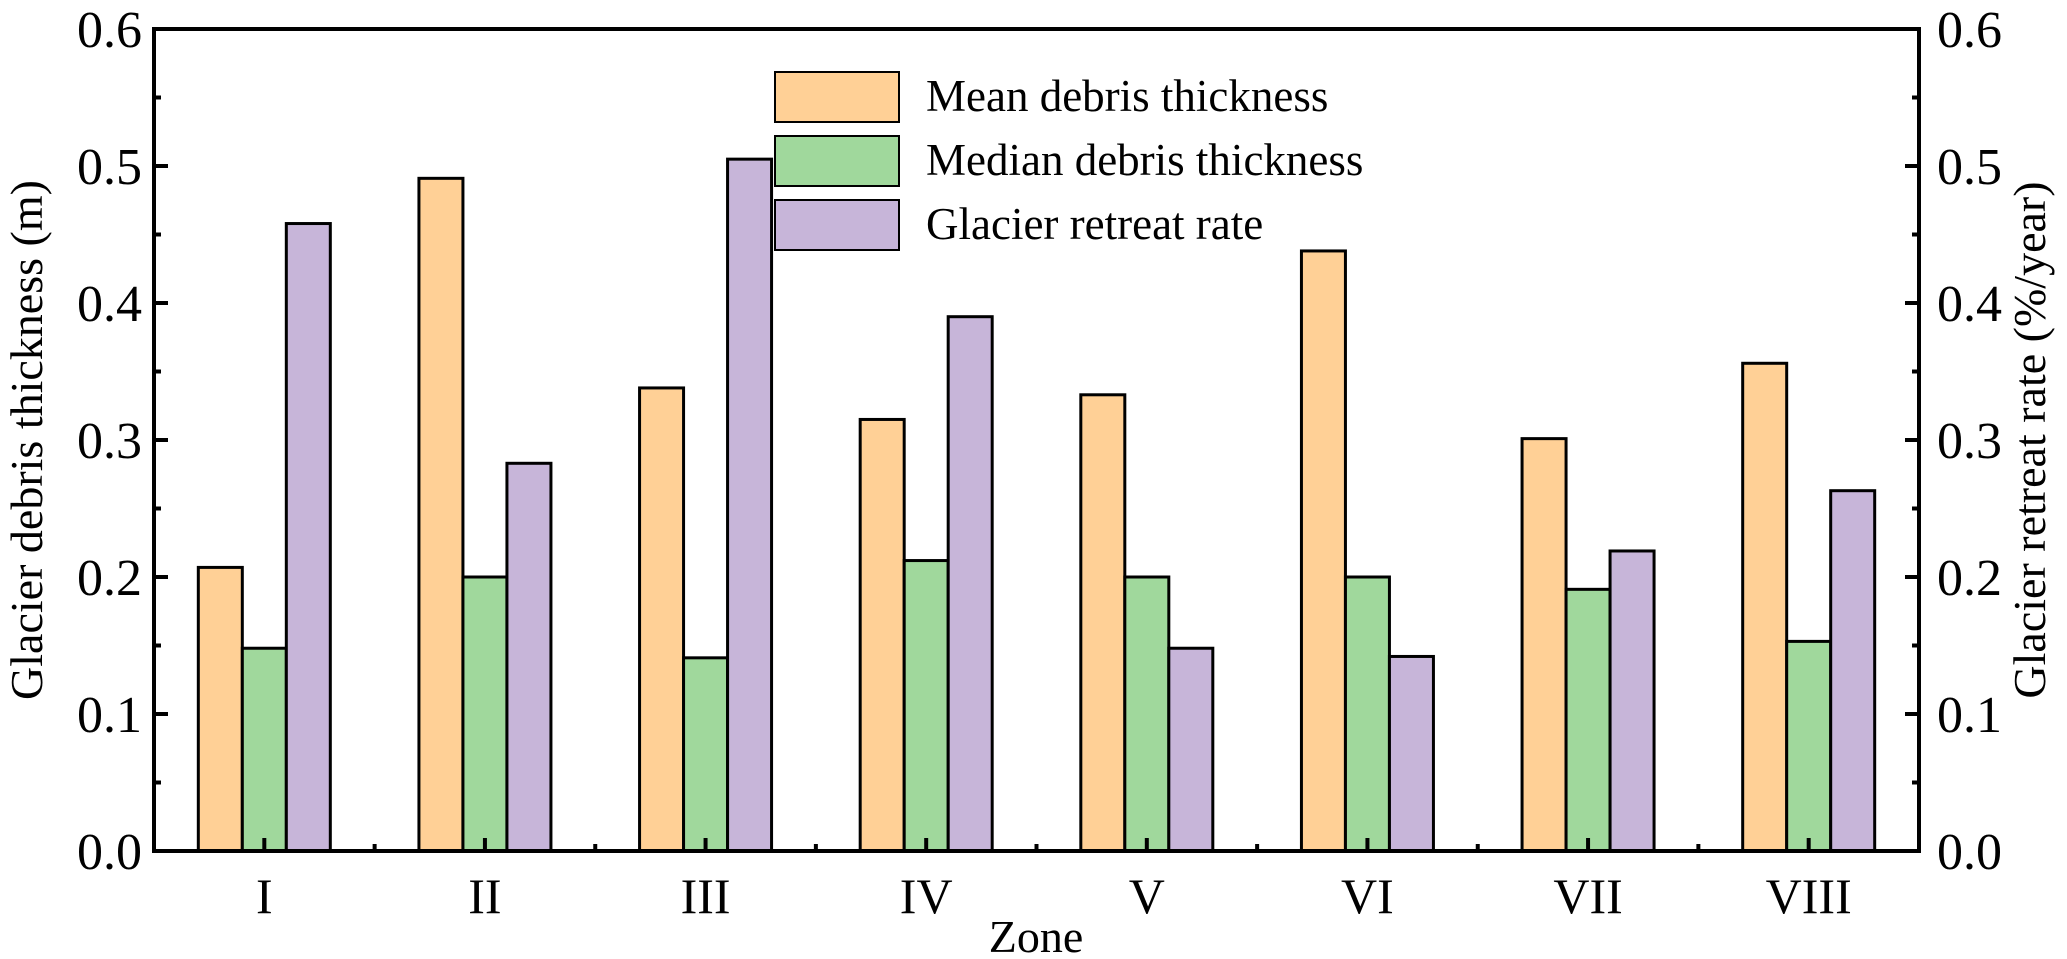 The image size is (2067, 959). Describe the element at coordinates (706, 896) in the screenshot. I see `x-tick-label: III` at that location.